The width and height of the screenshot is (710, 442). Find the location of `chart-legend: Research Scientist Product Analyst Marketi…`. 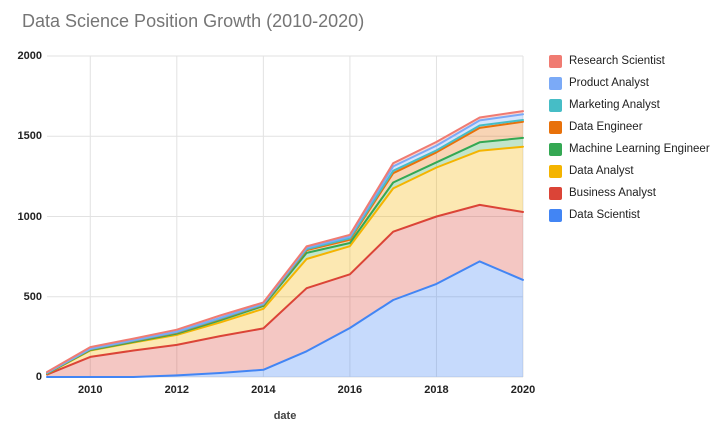

chart-legend: Research Scientist Product Analyst Marketi… is located at coordinates (629, 138).